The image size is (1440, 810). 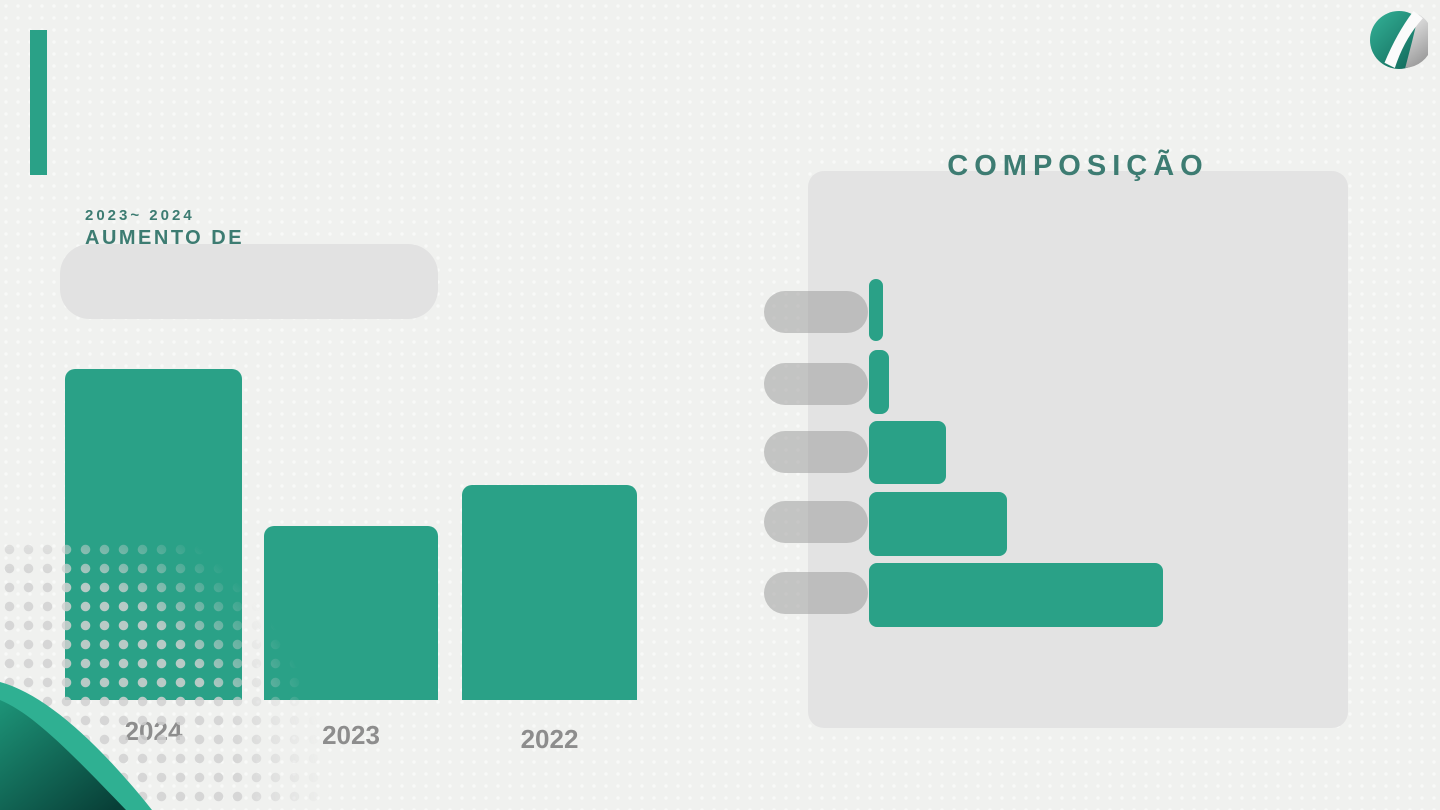 I want to click on brand-logo-icon, so click(x=1399, y=40).